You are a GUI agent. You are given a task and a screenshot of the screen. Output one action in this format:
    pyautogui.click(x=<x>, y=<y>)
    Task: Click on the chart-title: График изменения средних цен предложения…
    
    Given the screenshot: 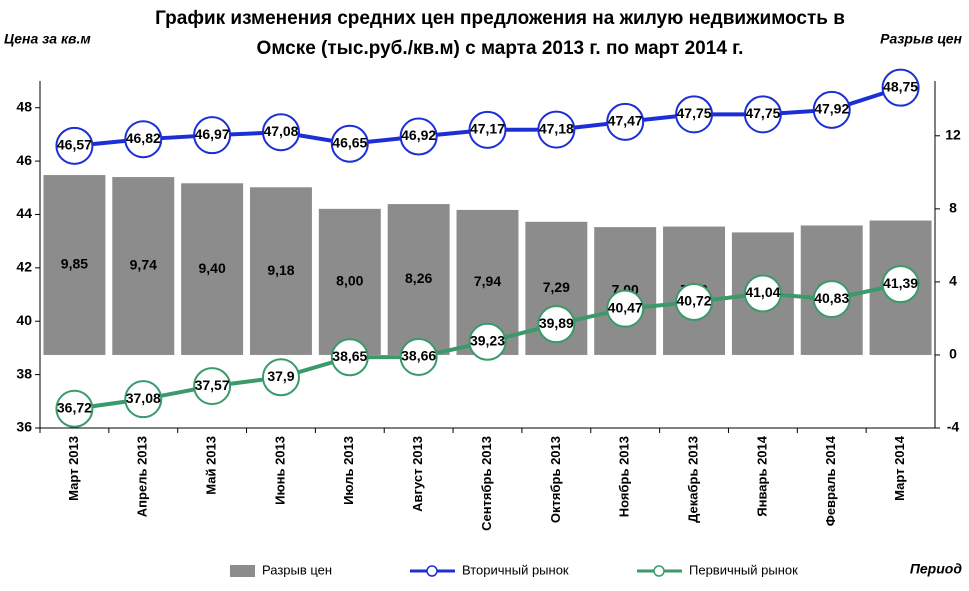 What is the action you would take?
    pyautogui.click(x=500, y=33)
    